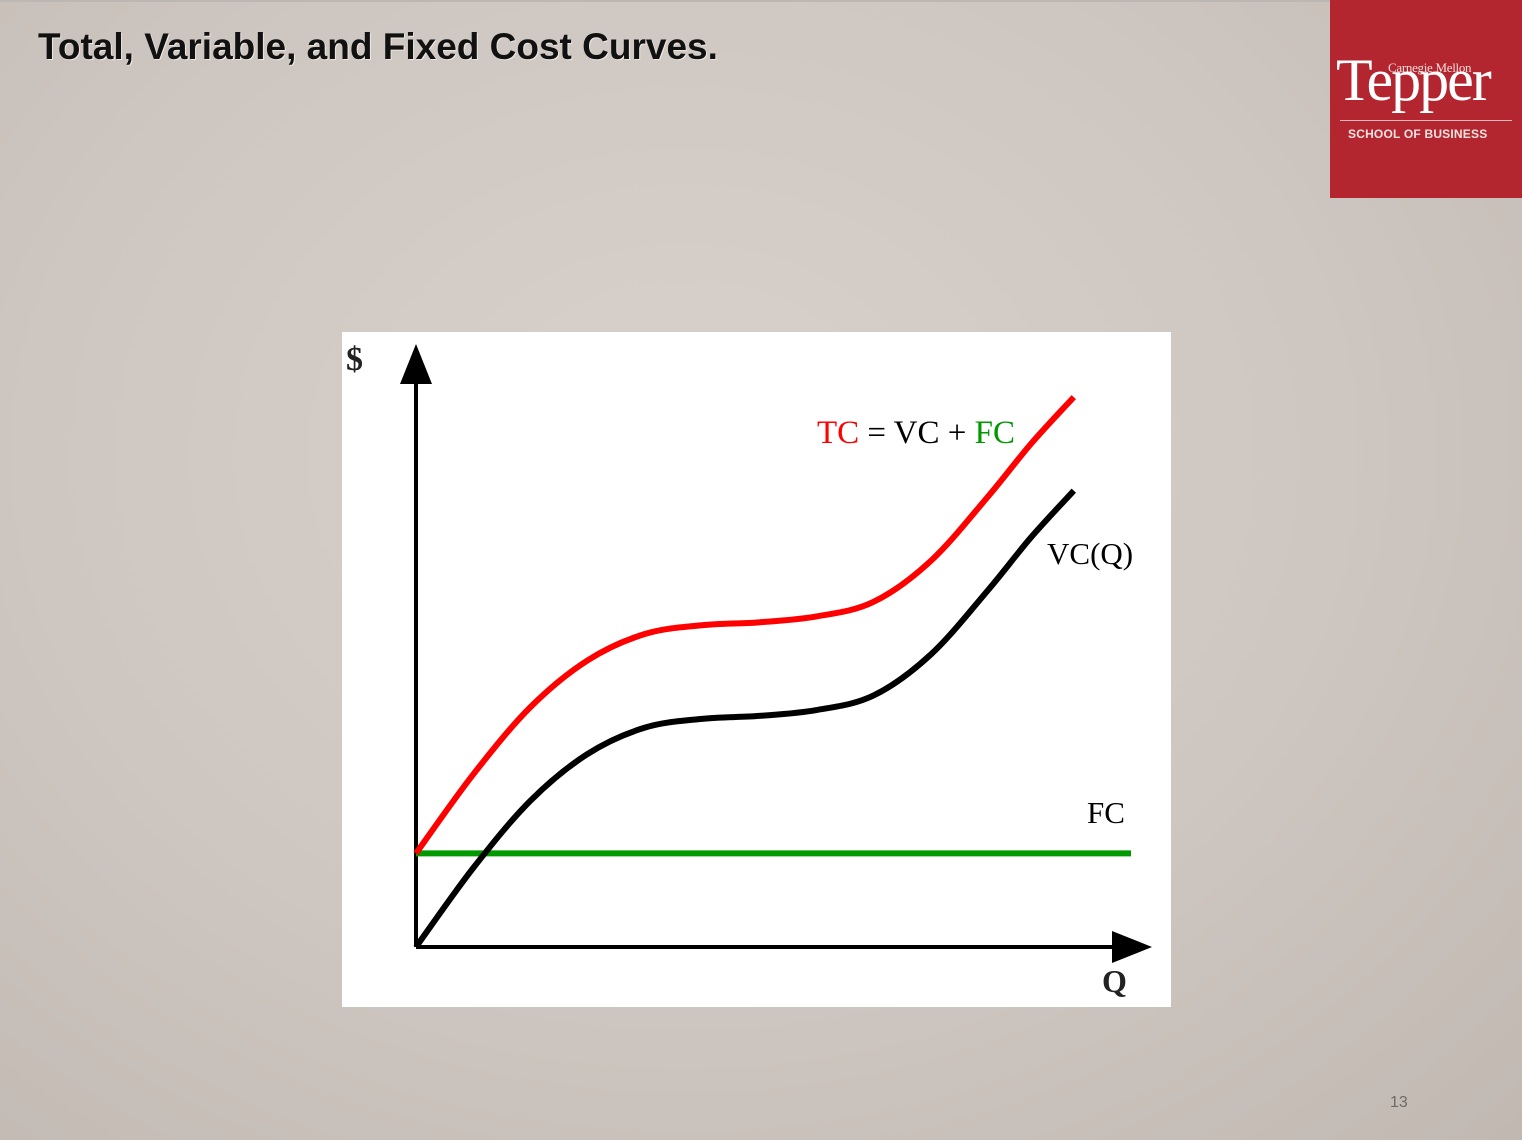  I want to click on chart-title-part-0: TC, so click(838, 433).